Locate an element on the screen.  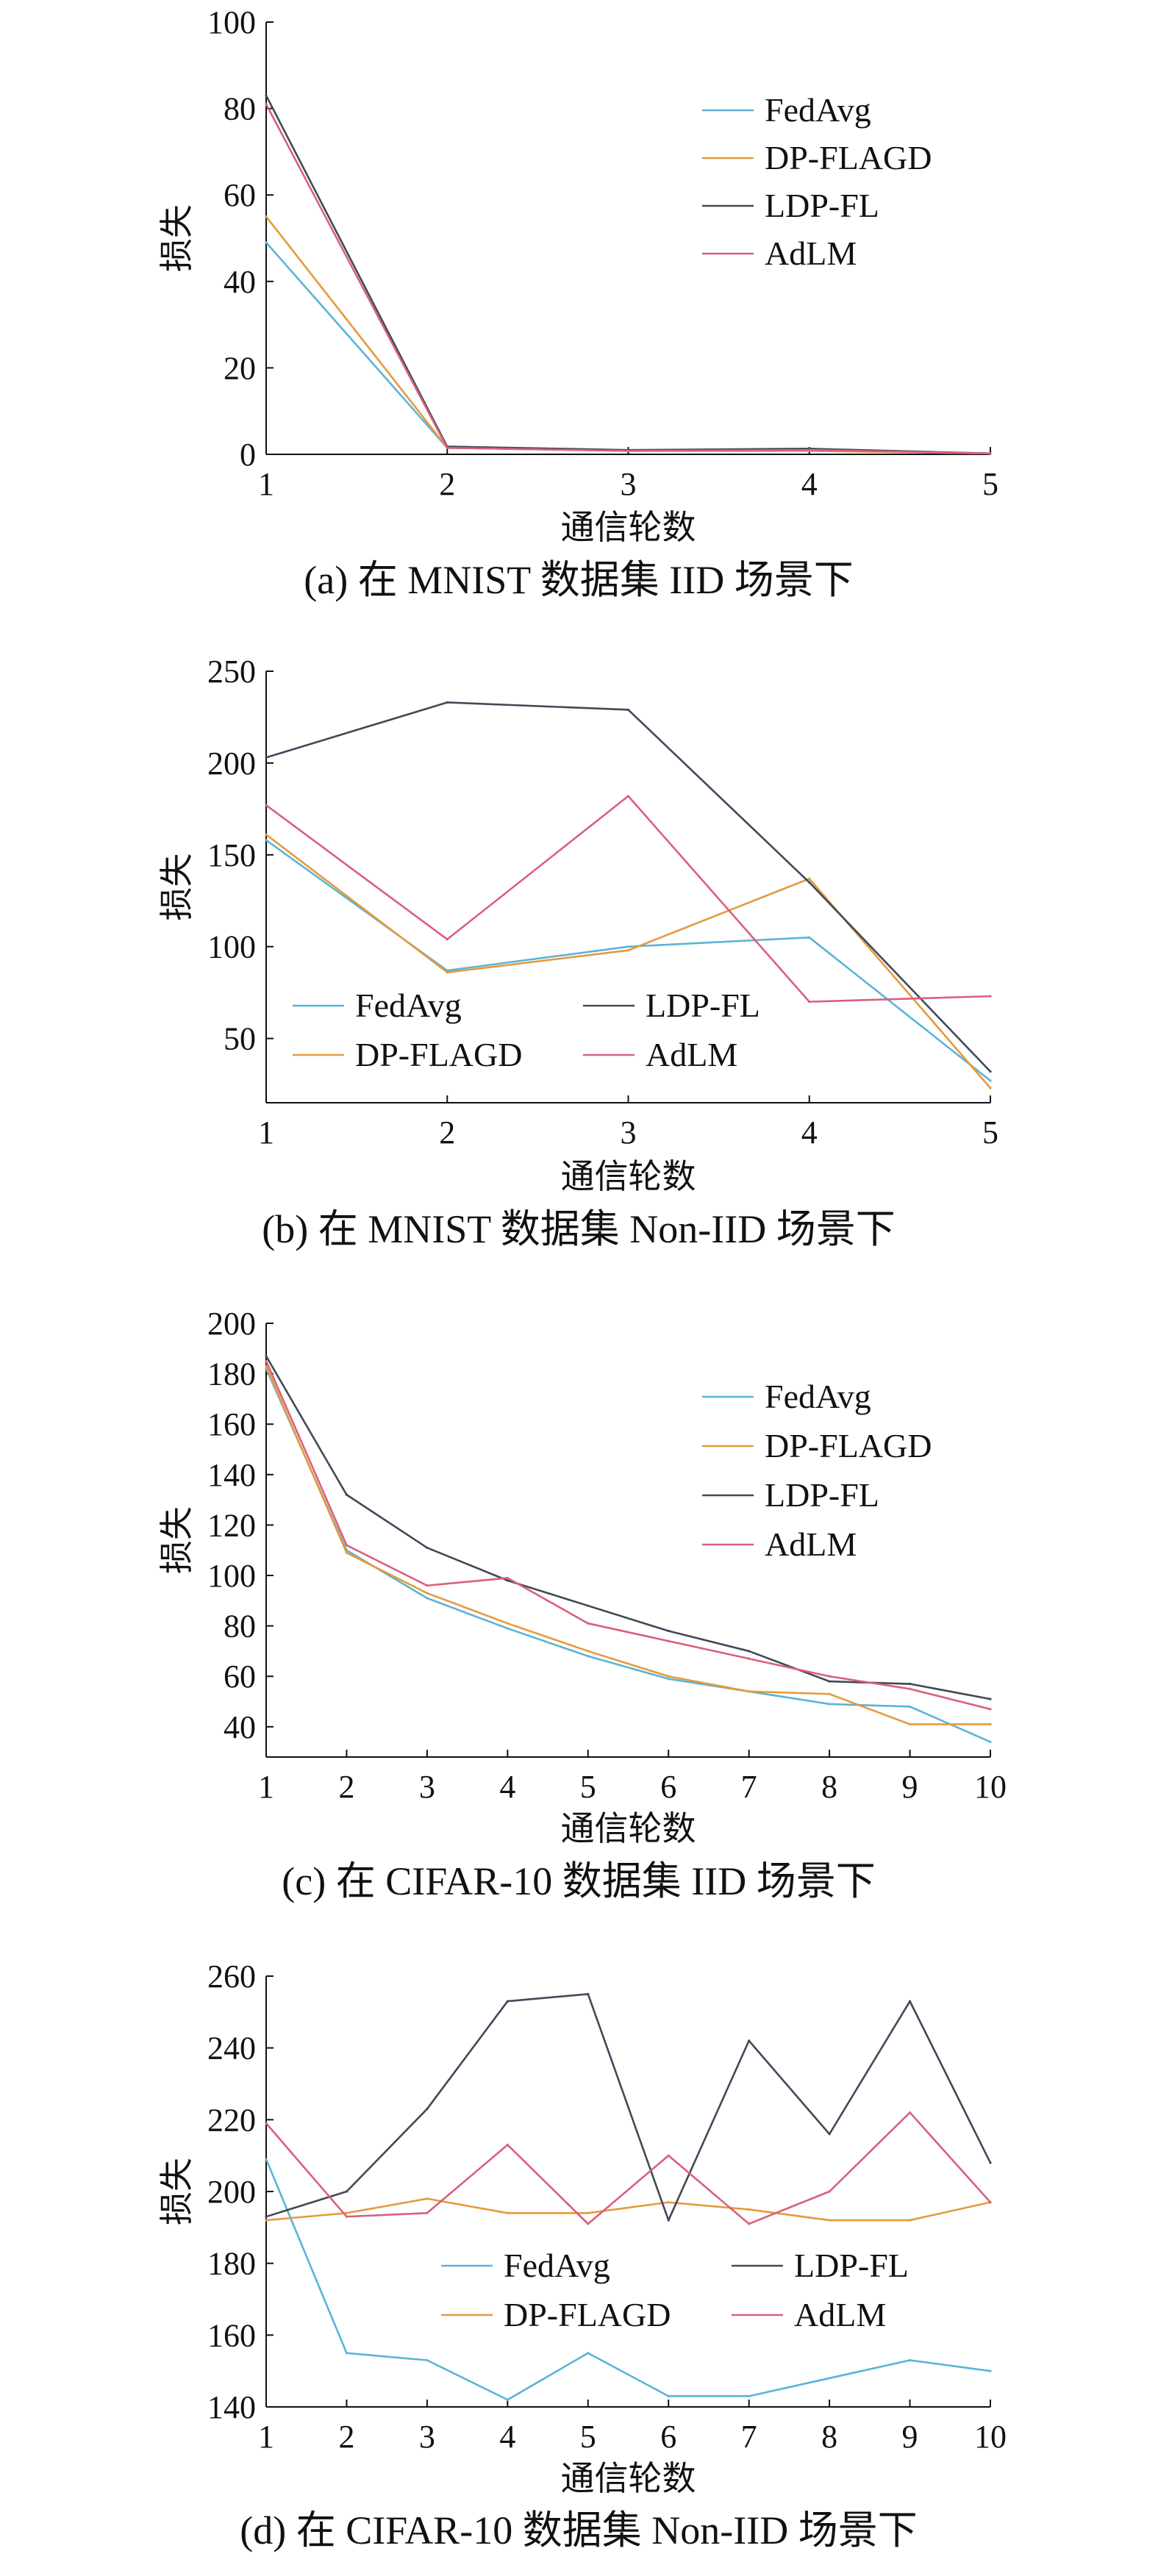
y-tick-label: 60 is located at coordinates (240, 1677).